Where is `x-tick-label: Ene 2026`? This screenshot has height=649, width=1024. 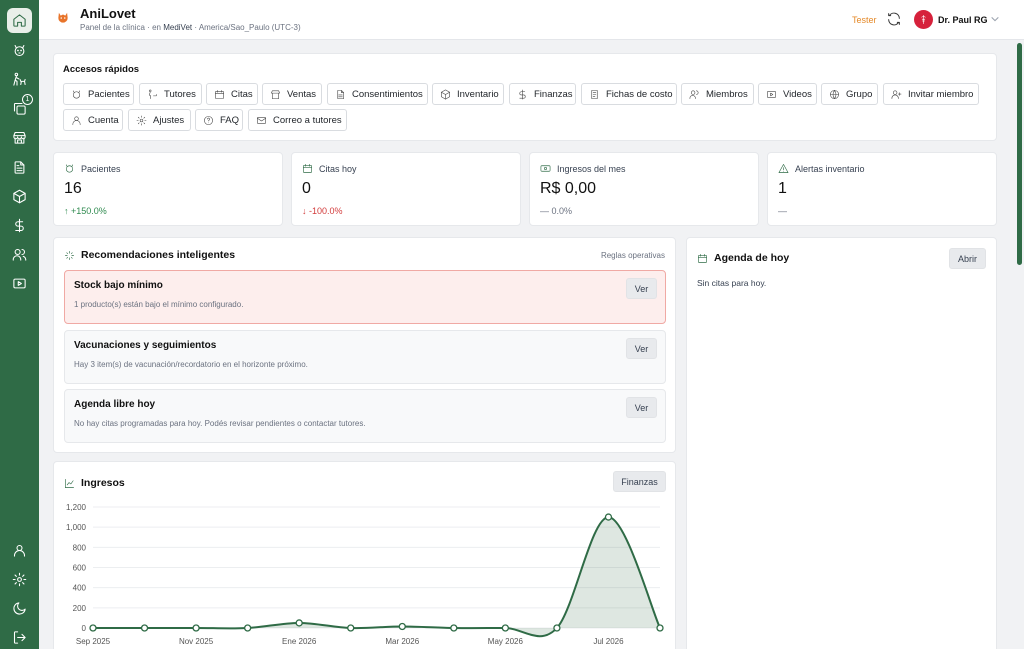 x-tick-label: Ene 2026 is located at coordinates (299, 641).